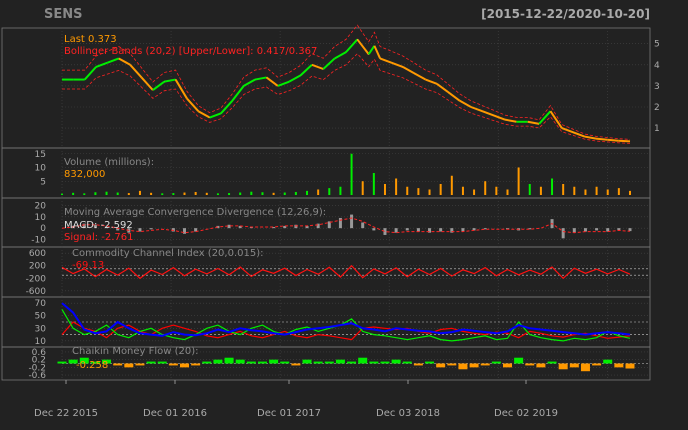 The height and width of the screenshot is (430, 688). Describe the element at coordinates (38, 240) in the screenshot. I see `y-tick-macd-0: -10` at that location.